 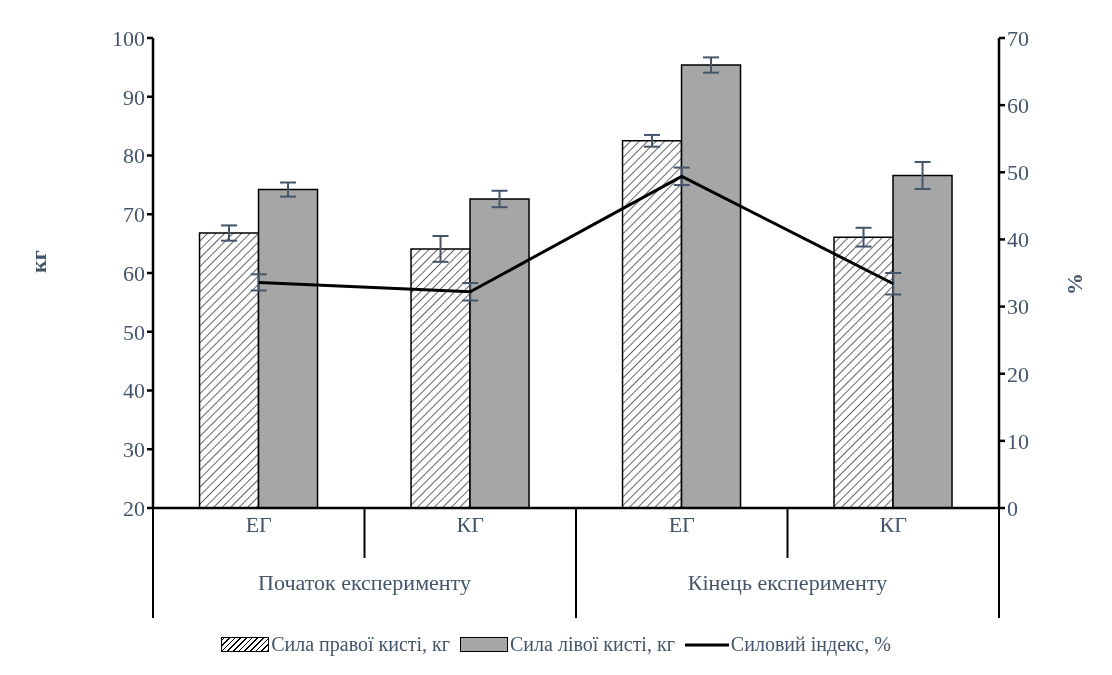 I want to click on y-tick-label: 30, so click(x=134, y=450).